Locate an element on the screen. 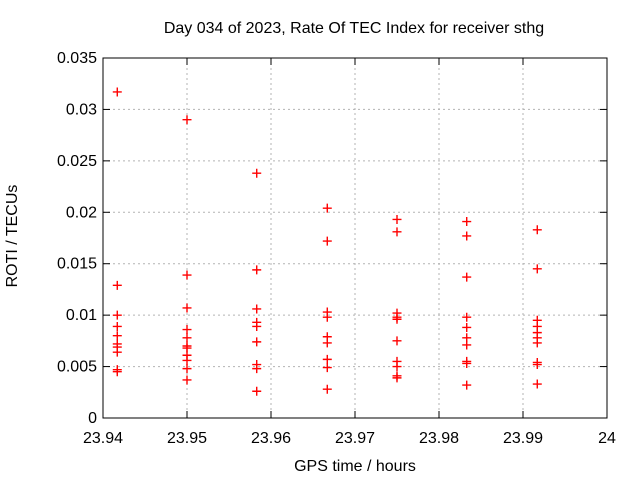 The height and width of the screenshot is (485, 640). x-tick-label: 23.94 is located at coordinates (103, 438).